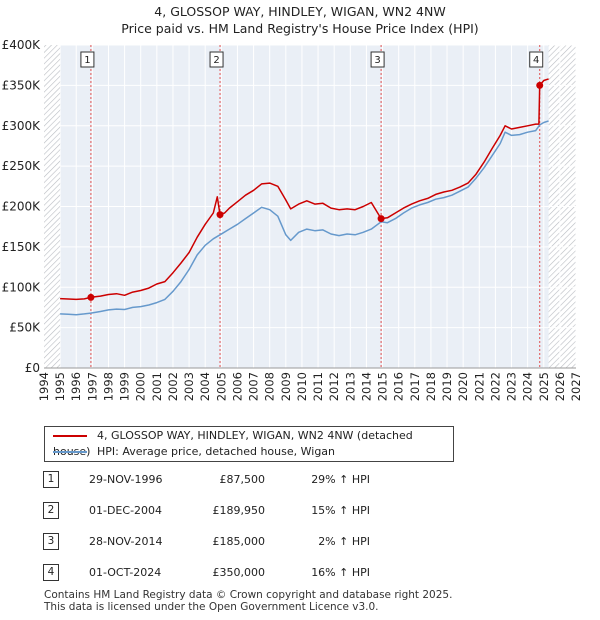 The height and width of the screenshot is (620, 600). I want to click on y-tick-label: £350K, so click(22, 85).